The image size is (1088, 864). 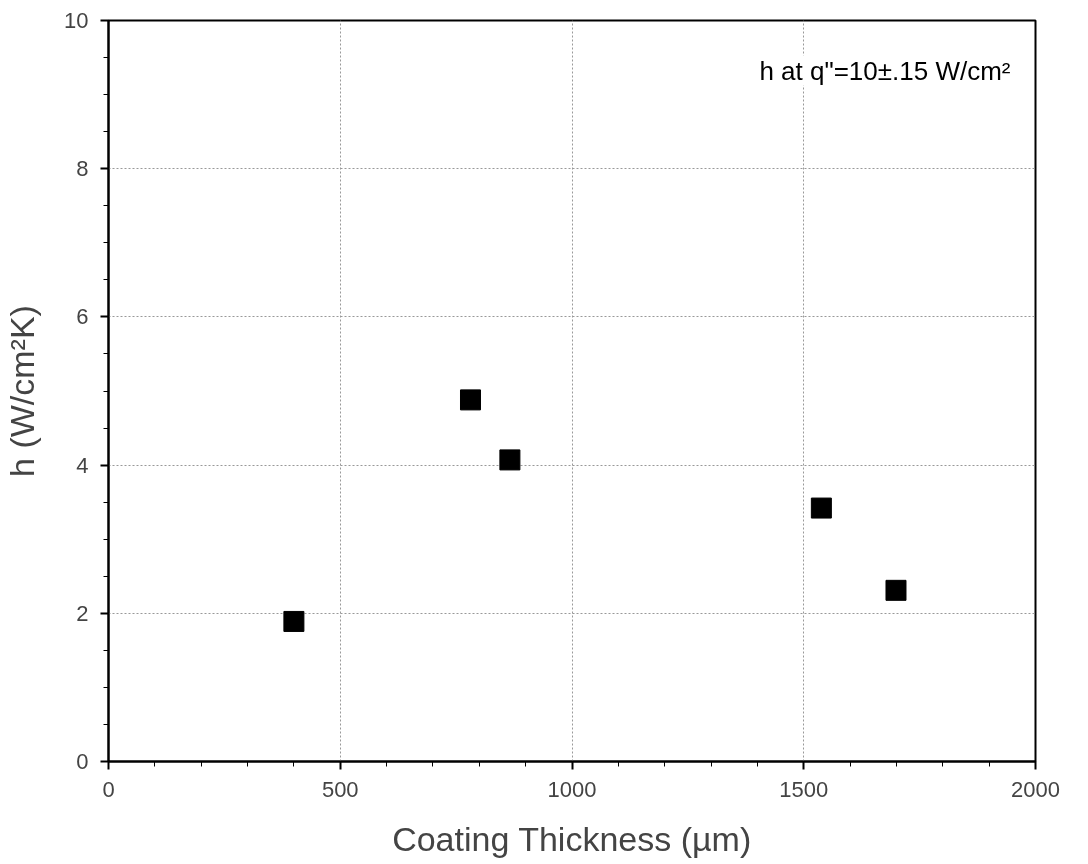 I want to click on x-tick-label: 500, so click(x=340, y=789).